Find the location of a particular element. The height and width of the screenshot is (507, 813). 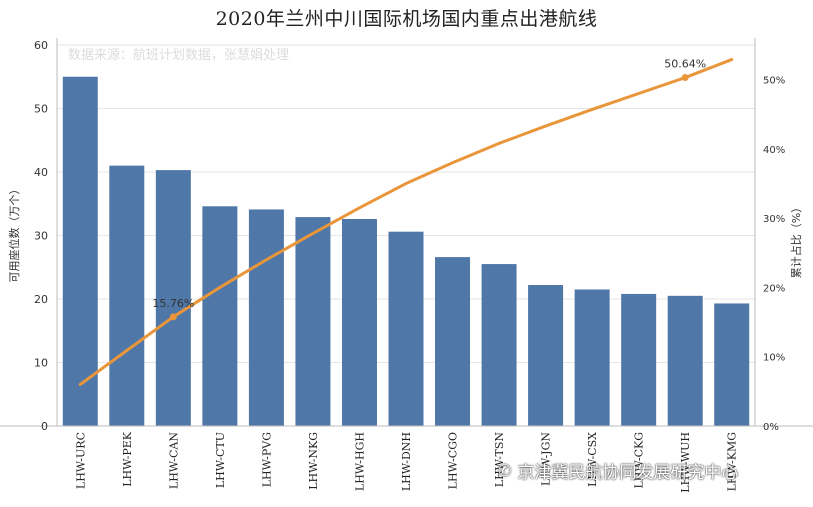

bar-lhw-tsn is located at coordinates (499, 345).